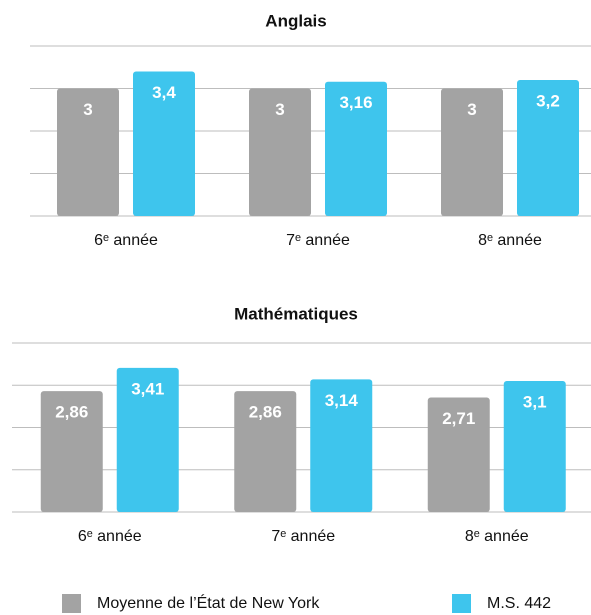 The height and width of the screenshot is (615, 591). I want to click on legend-label: Moyenne de l’État de New York, so click(208, 602).